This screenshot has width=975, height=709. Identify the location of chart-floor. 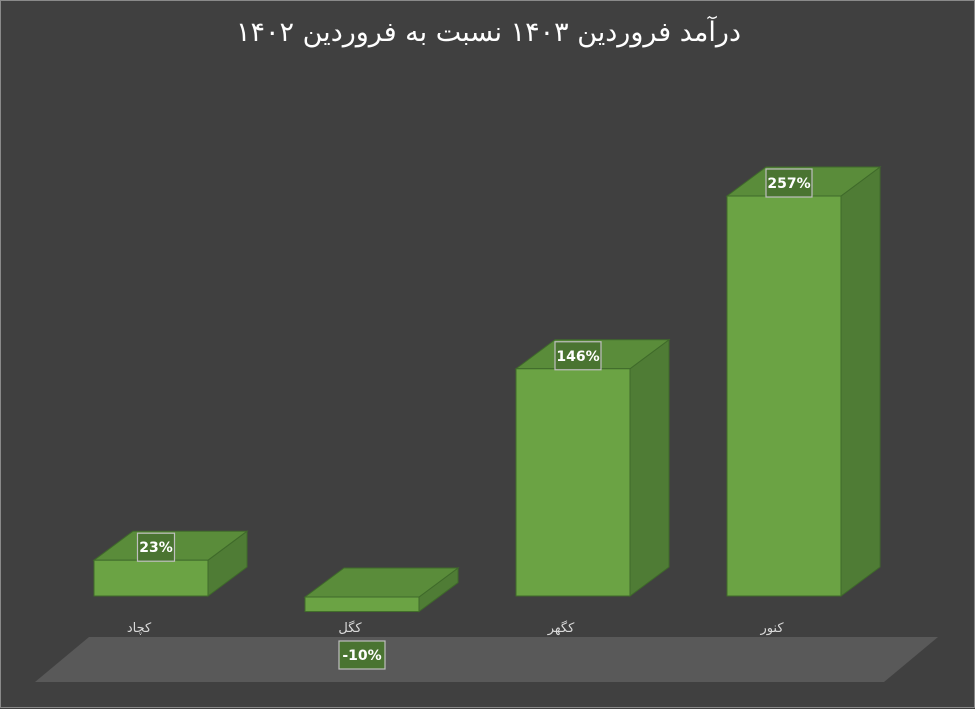
(486, 659).